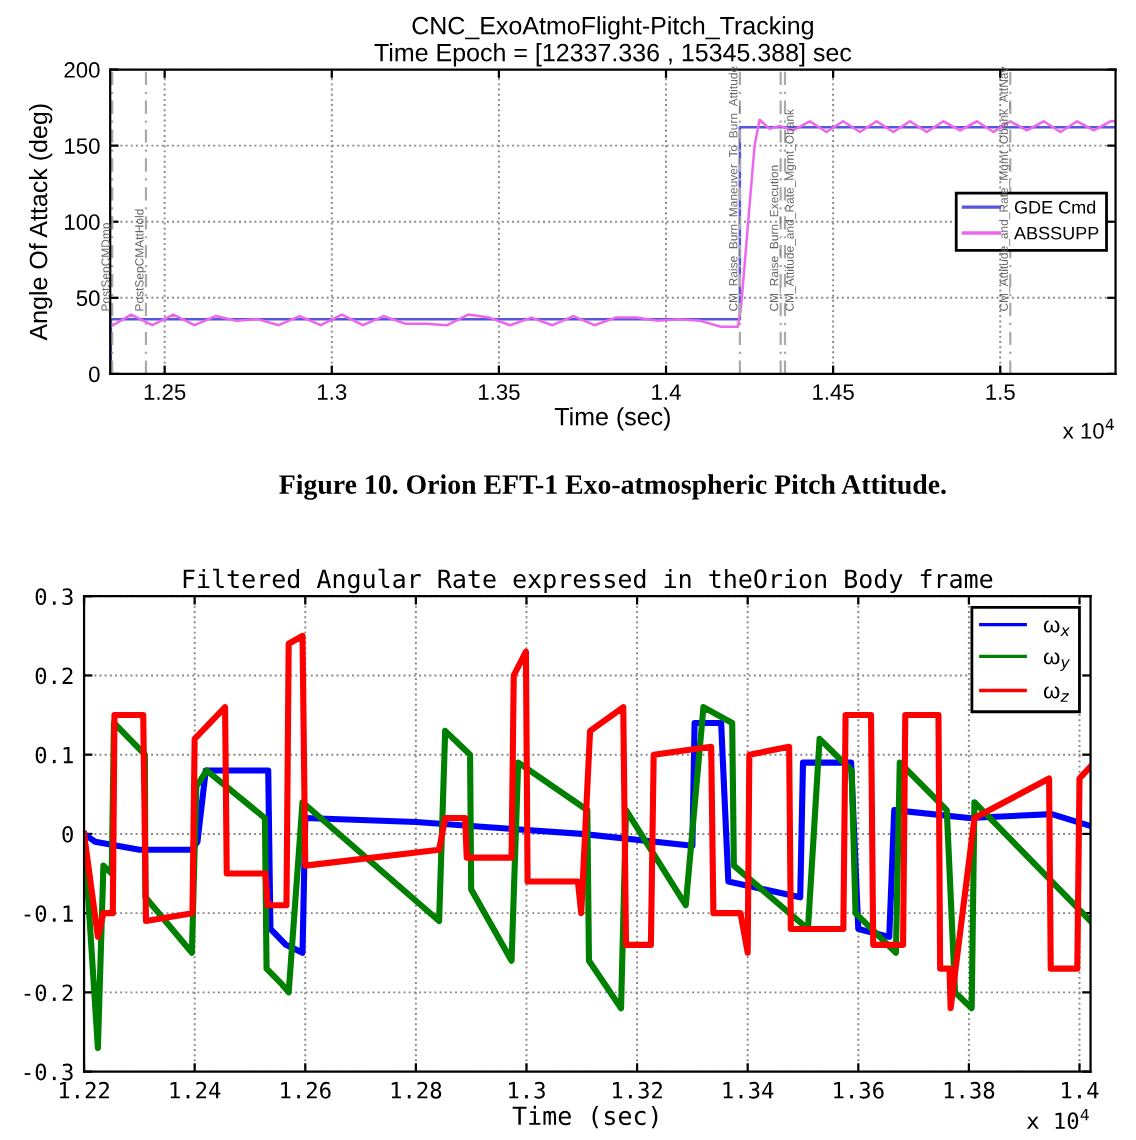 The image size is (1136, 1140). What do you see at coordinates (1056, 233) in the screenshot?
I see `legend-label: ABSSUPP` at bounding box center [1056, 233].